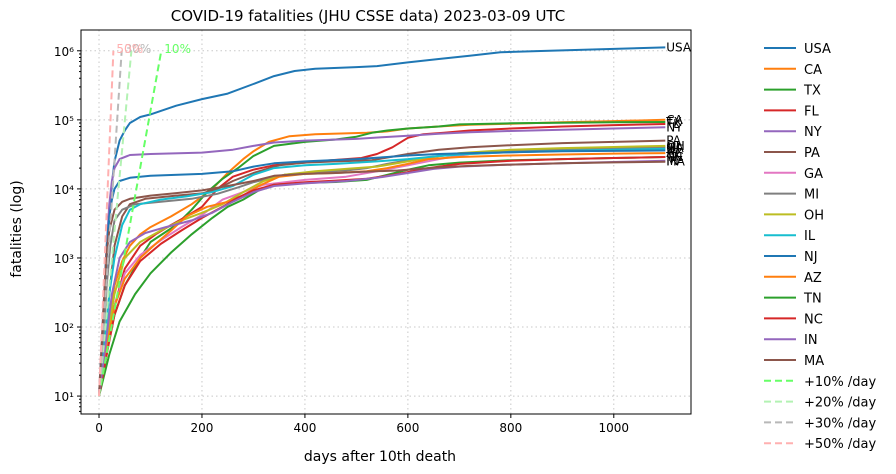  I want to click on series-line-20-day, so click(115, 223).